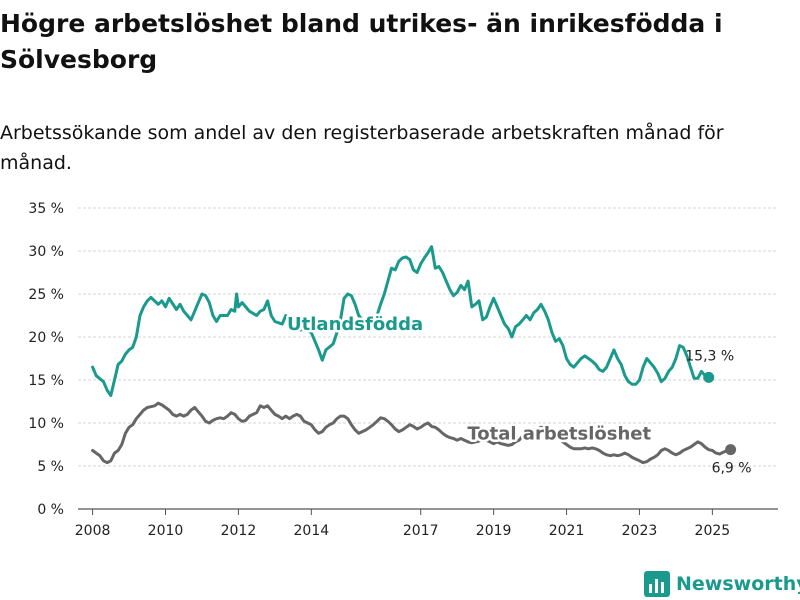 This screenshot has width=800, height=600. What do you see at coordinates (732, 469) in the screenshot?
I see `series-end-label: 6,9 %` at bounding box center [732, 469].